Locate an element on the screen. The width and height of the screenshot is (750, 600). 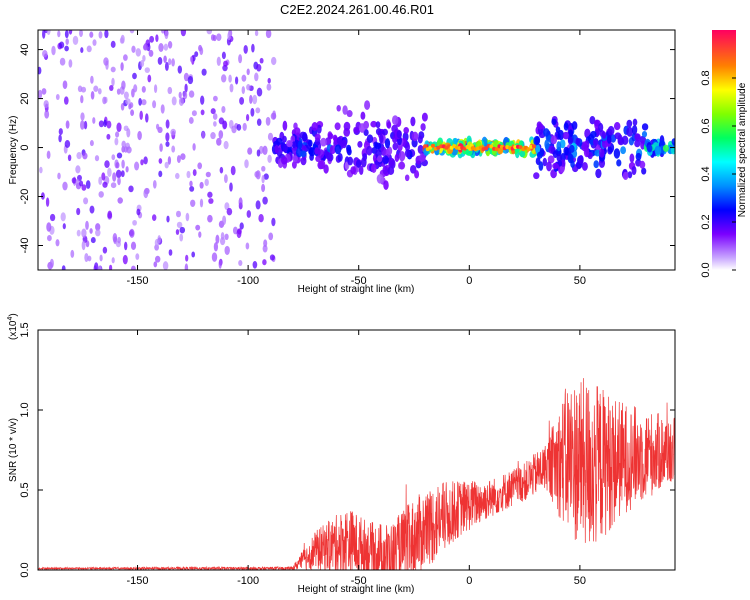
colorbar-tick-label: 0.6 is located at coordinates (706, 125).